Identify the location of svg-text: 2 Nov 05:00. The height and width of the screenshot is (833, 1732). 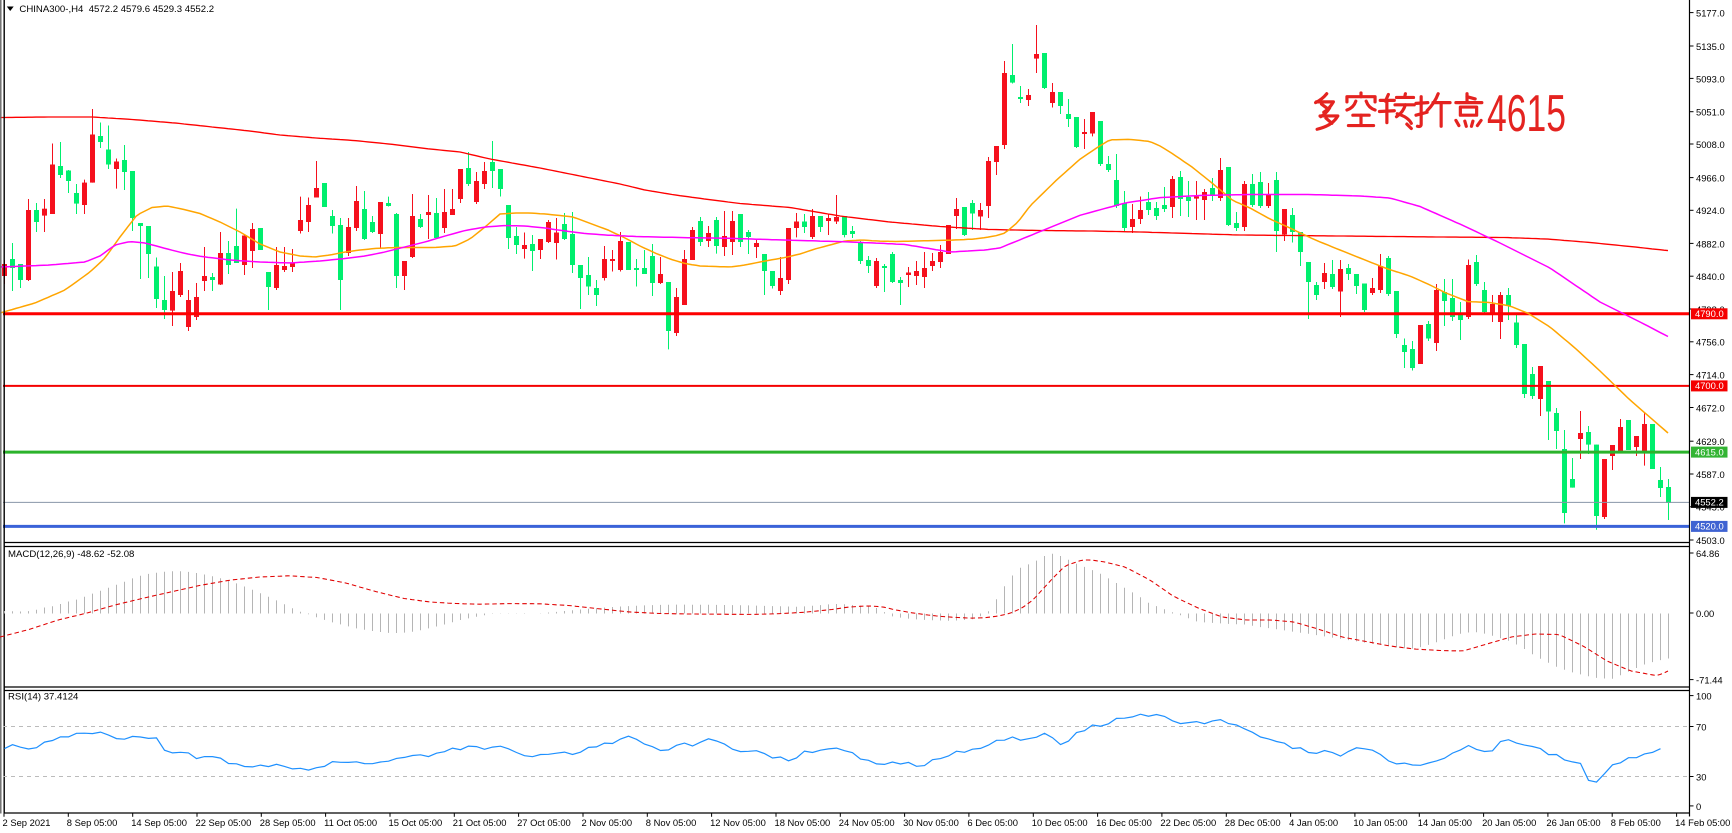
(607, 822).